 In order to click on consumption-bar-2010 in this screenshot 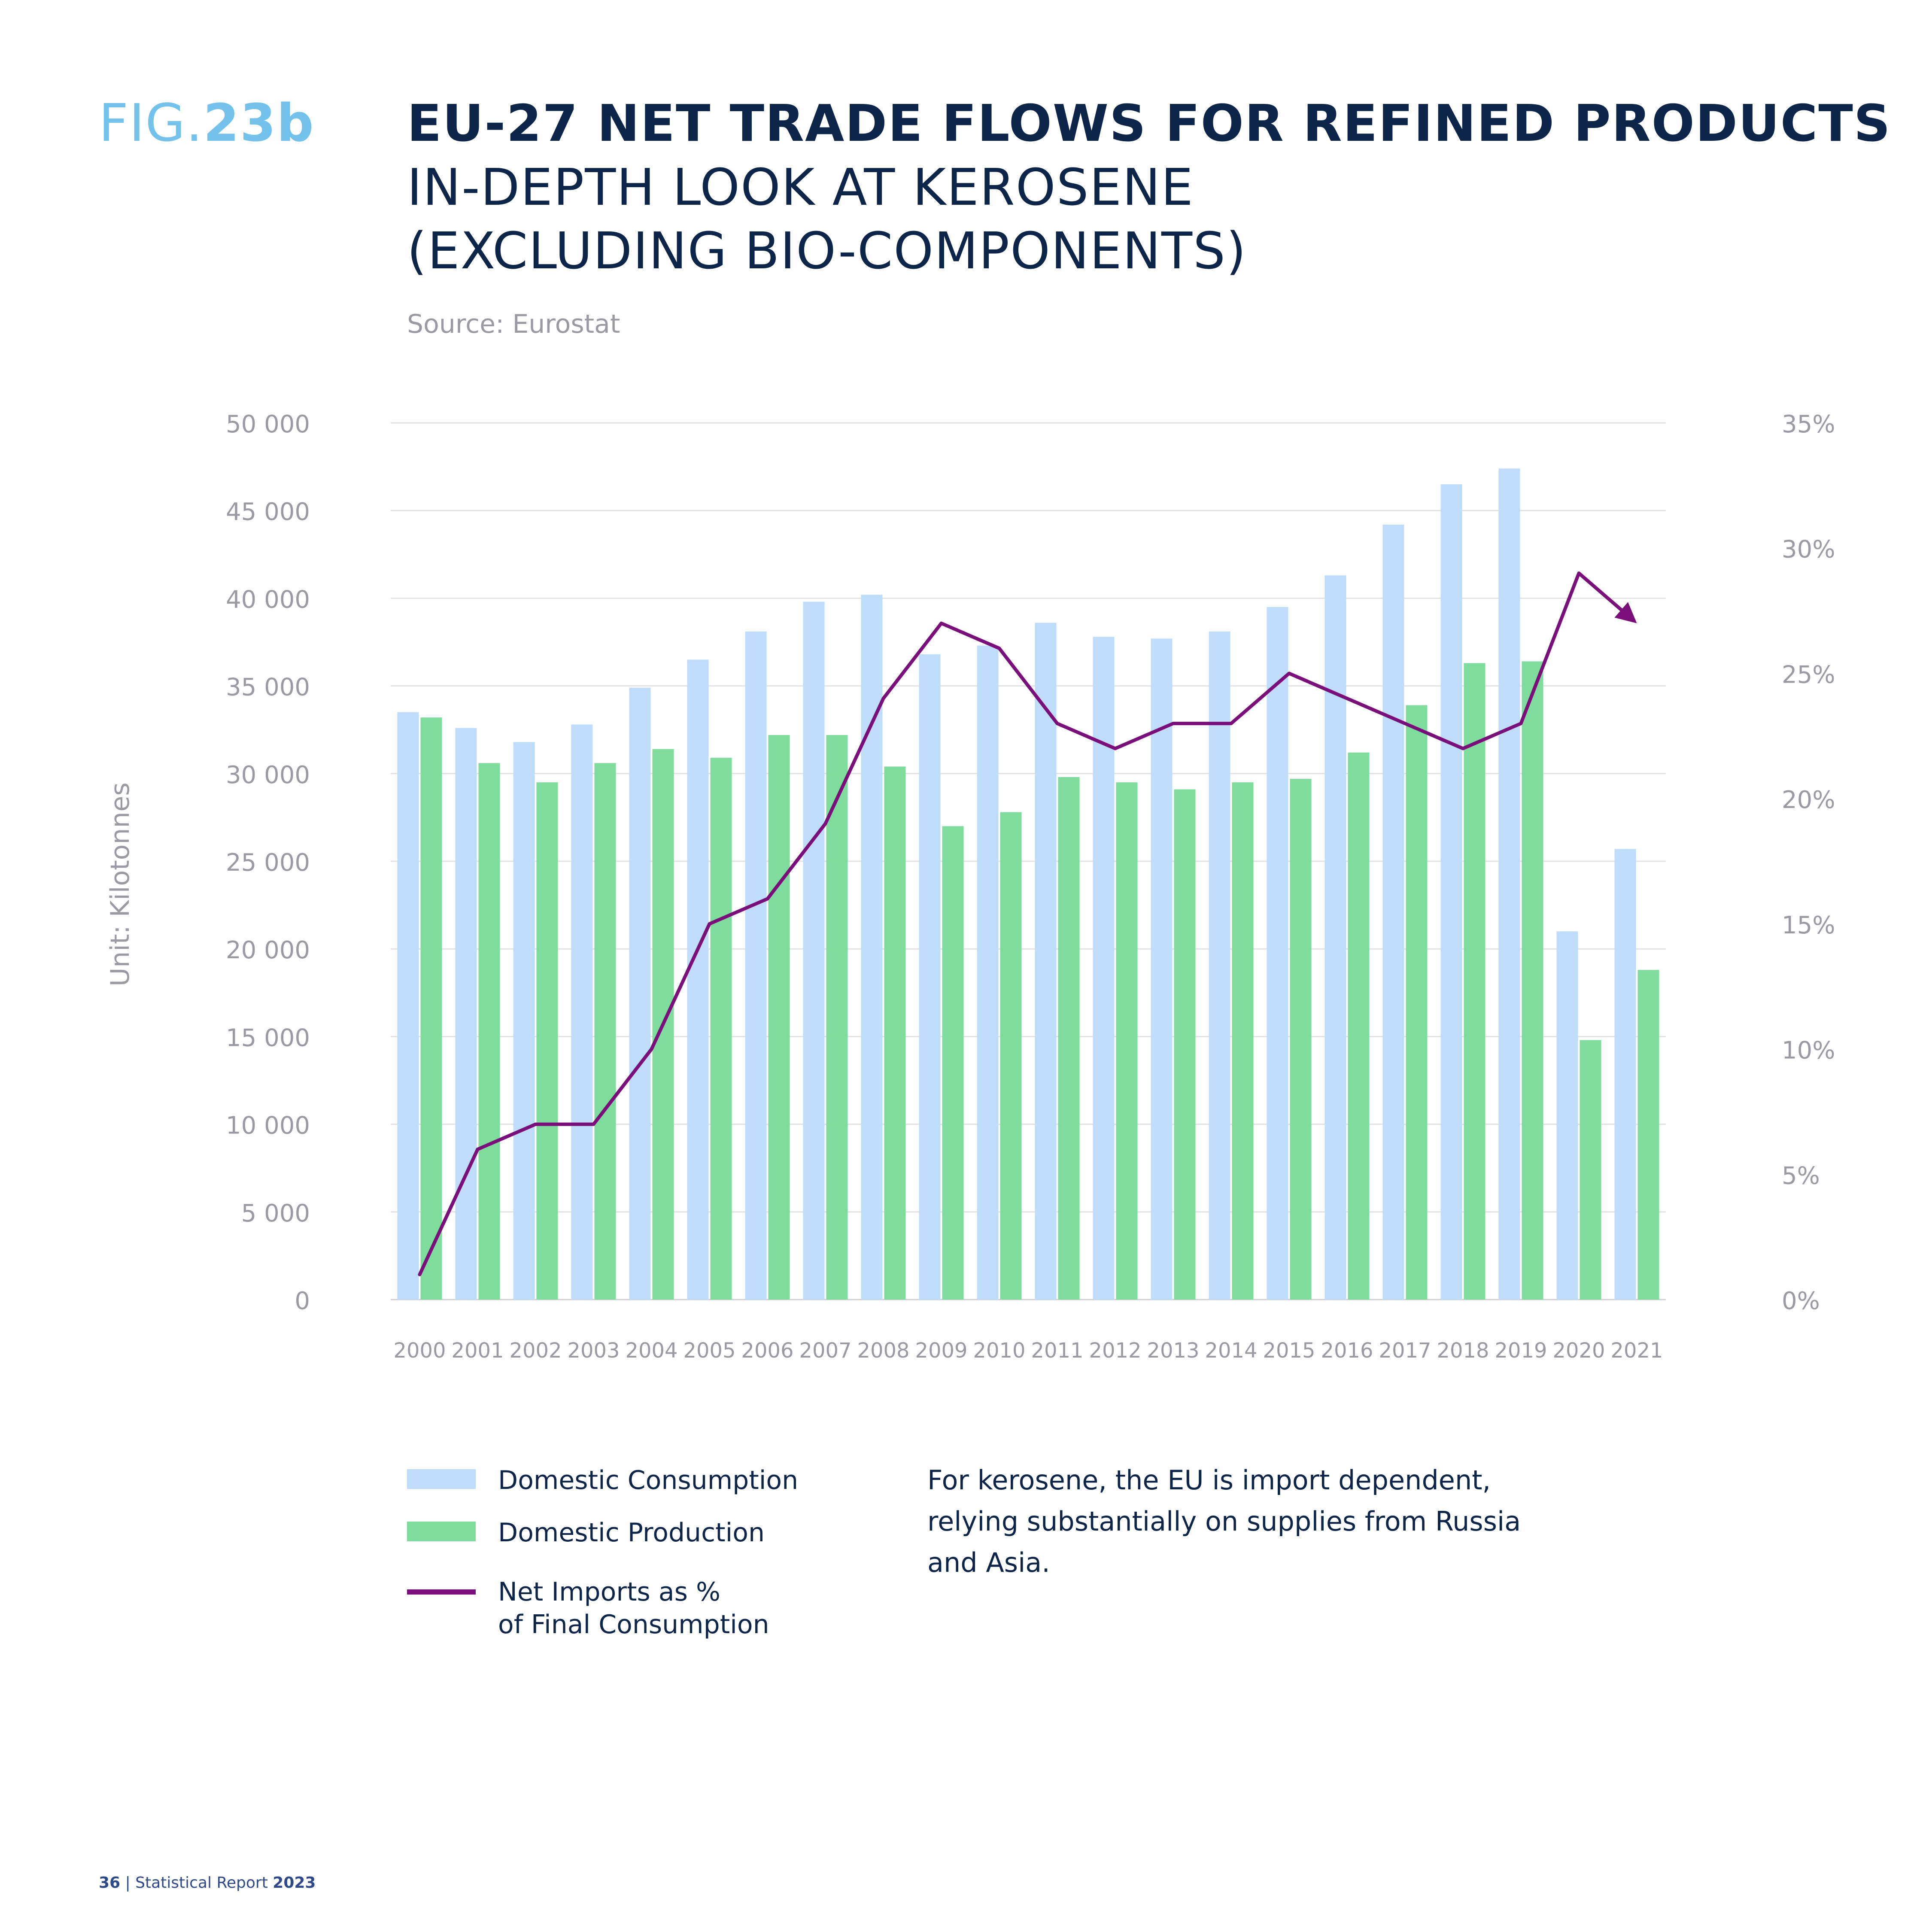, I will do `click(988, 973)`.